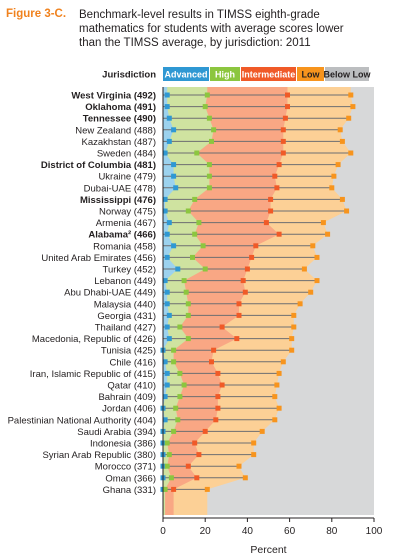 This screenshot has width=404, height=560. What do you see at coordinates (129, 490) in the screenshot?
I see `jurisdiction-label: Ghana (331)` at bounding box center [129, 490].